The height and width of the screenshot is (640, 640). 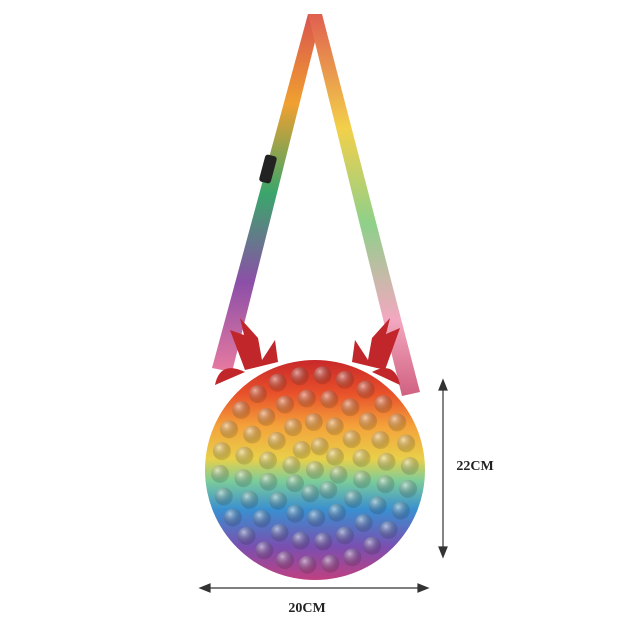 What do you see at coordinates (386, 376) in the screenshot?
I see `ear-right` at bounding box center [386, 376].